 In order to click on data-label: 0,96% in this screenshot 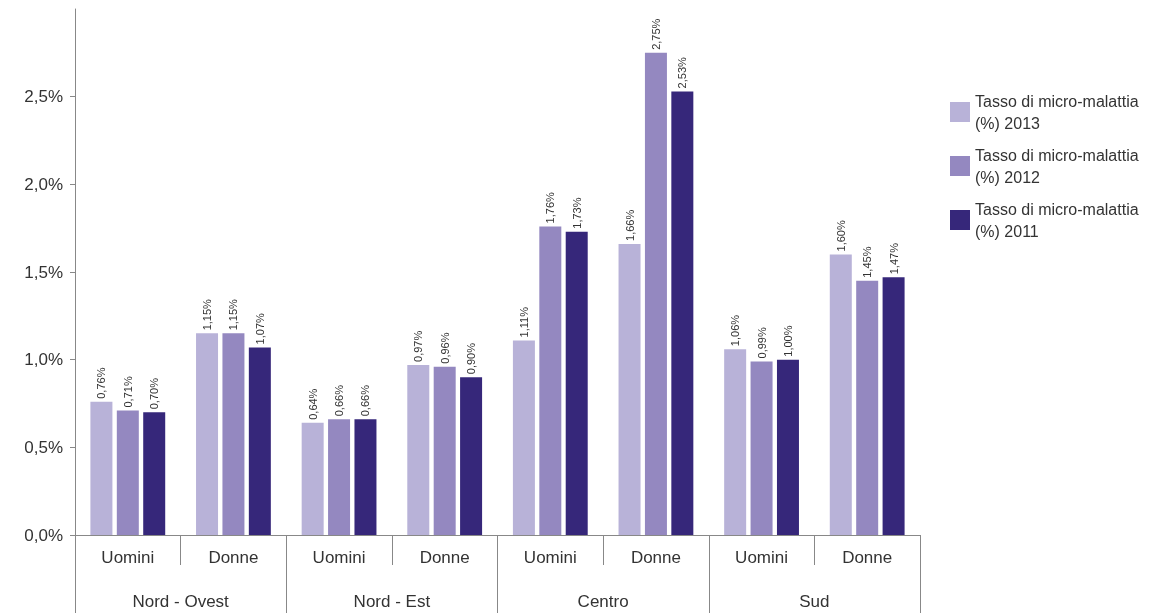, I will do `click(444, 348)`.